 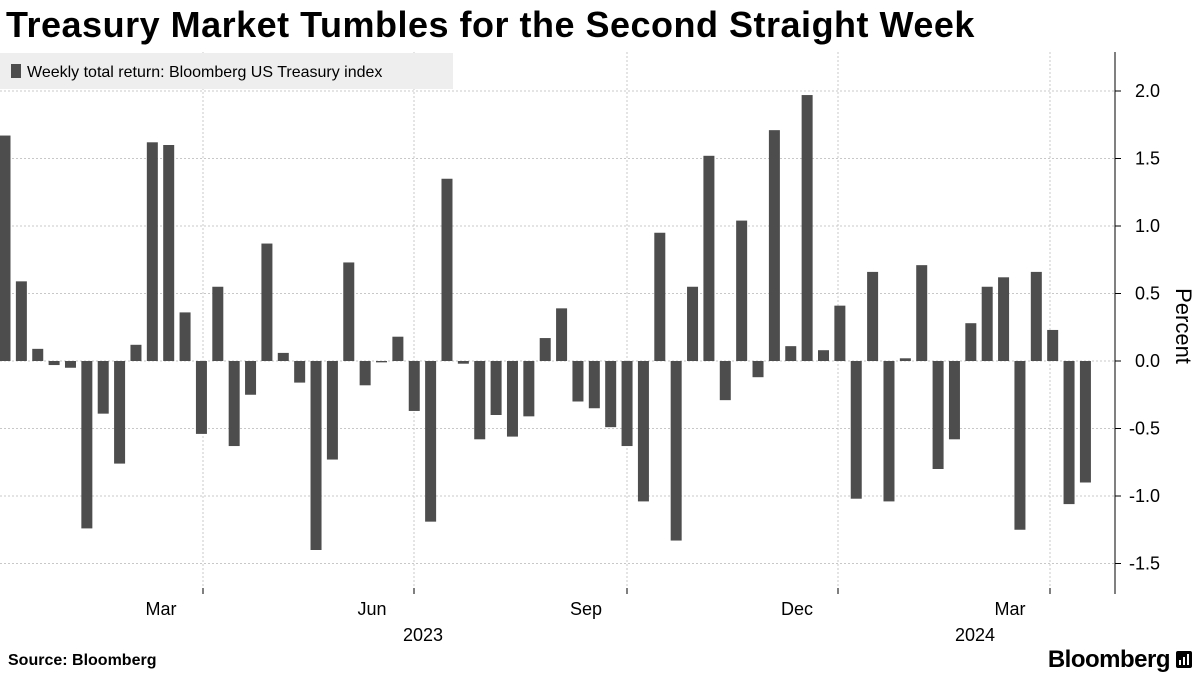 I want to click on x-month-label: Sep, so click(x=586, y=609).